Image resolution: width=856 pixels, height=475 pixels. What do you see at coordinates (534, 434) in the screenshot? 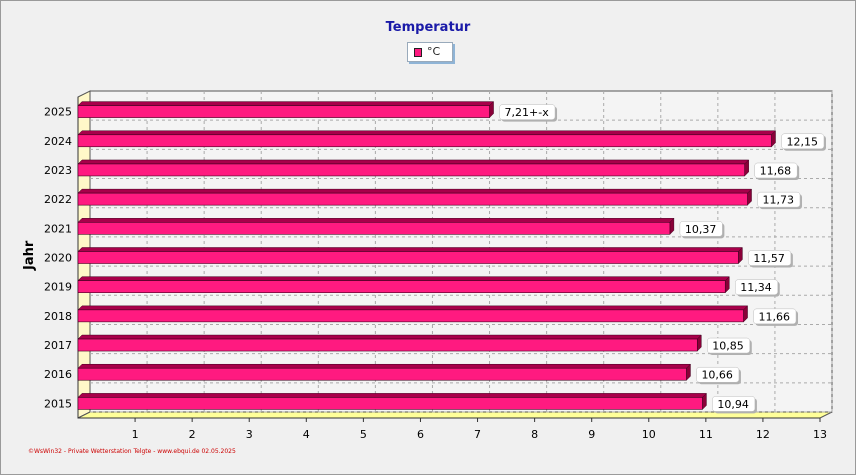
I see `x-tick-label: 8` at bounding box center [534, 434].